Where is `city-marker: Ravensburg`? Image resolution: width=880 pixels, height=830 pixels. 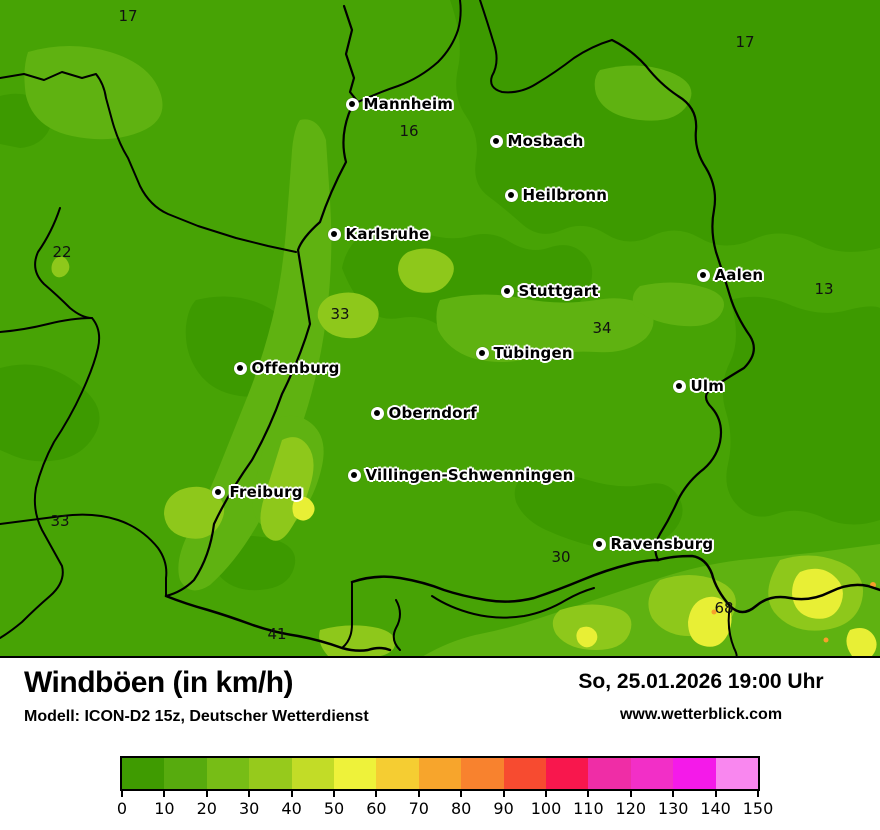 city-marker: Ravensburg is located at coordinates (653, 544).